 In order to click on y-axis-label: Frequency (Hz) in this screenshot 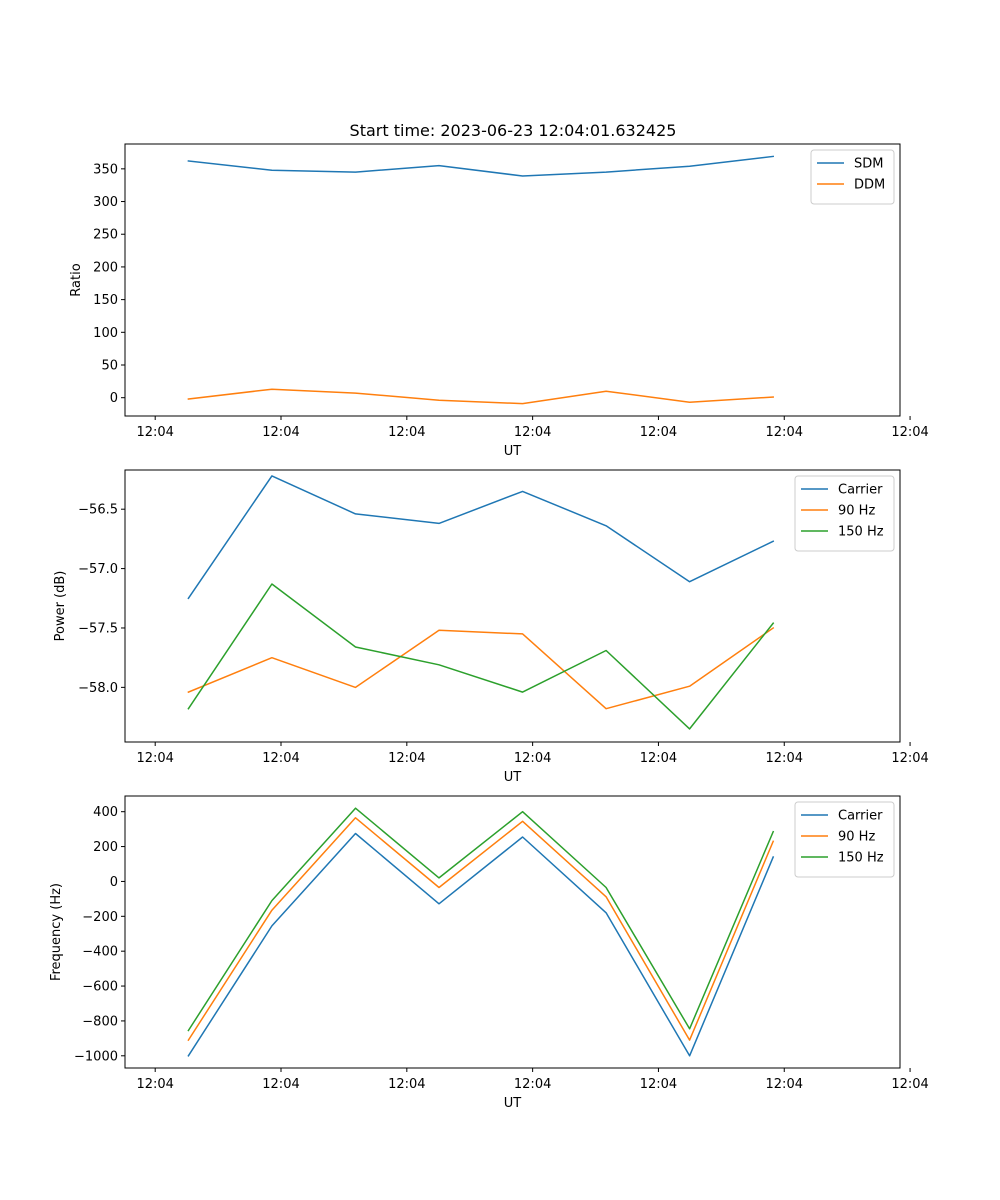, I will do `click(56, 932)`.